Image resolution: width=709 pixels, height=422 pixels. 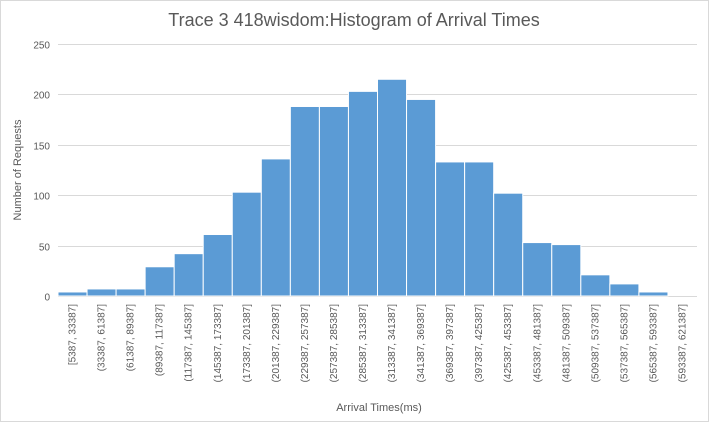 What do you see at coordinates (508, 343) in the screenshot?
I see `x-tick-label: (425387, 453387]` at bounding box center [508, 343].